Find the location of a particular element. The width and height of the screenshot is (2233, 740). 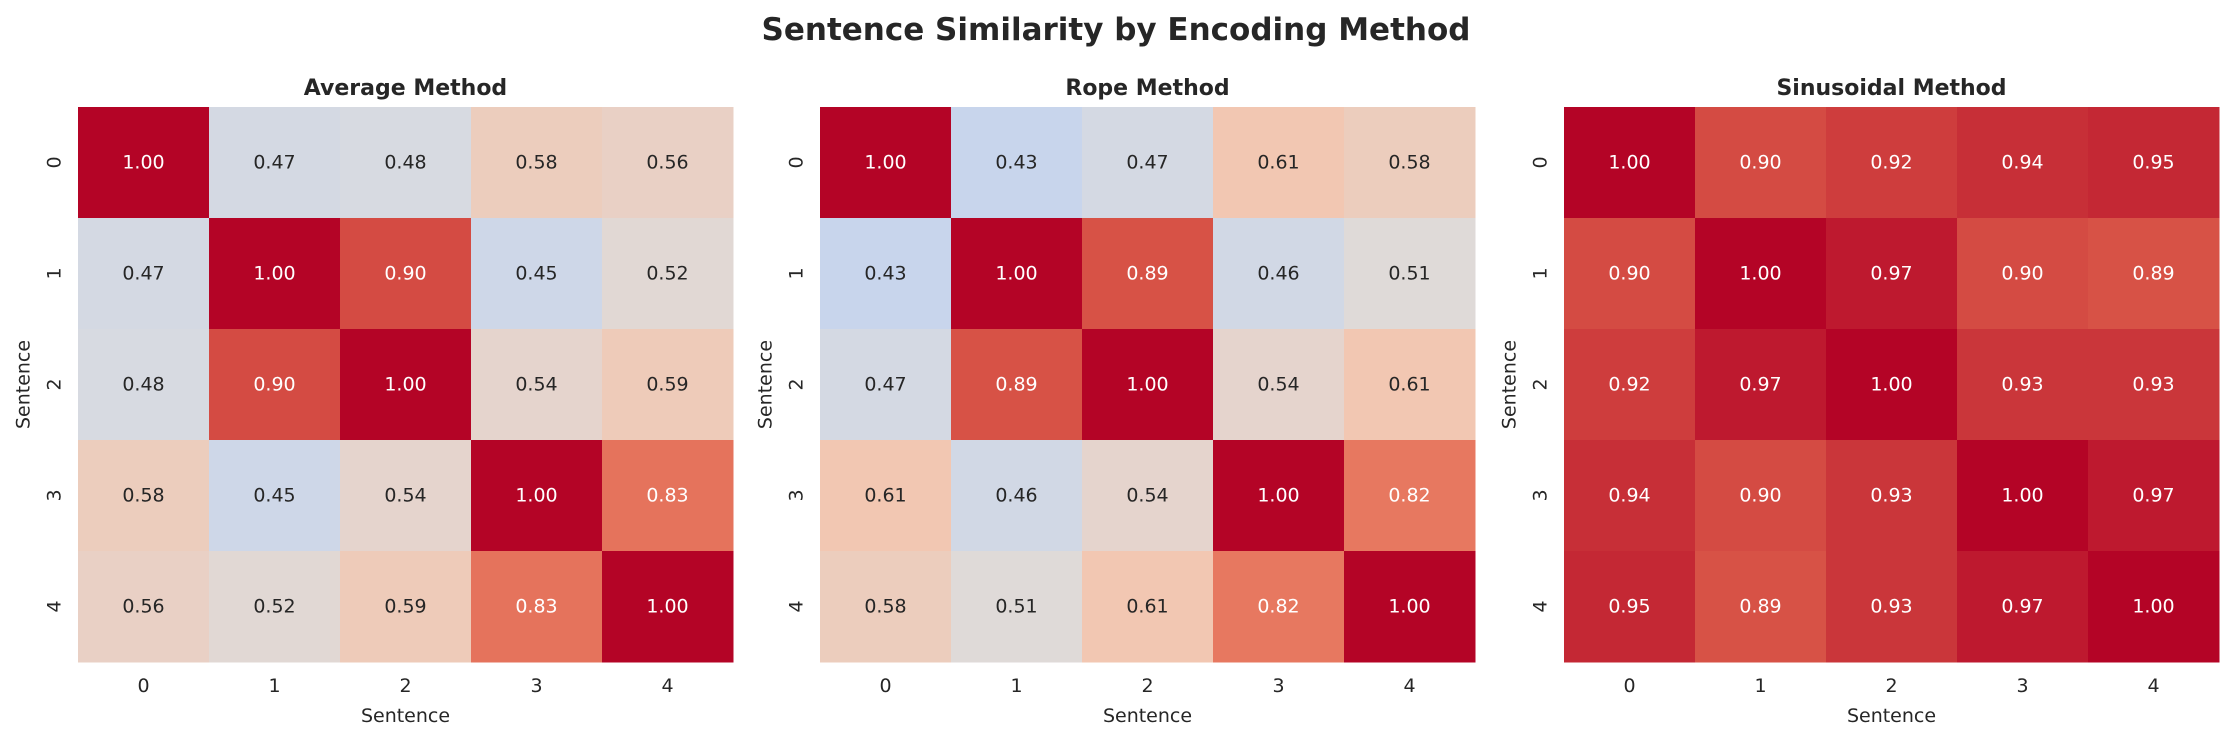

cell-label: 0.56 is located at coordinates (667, 163).